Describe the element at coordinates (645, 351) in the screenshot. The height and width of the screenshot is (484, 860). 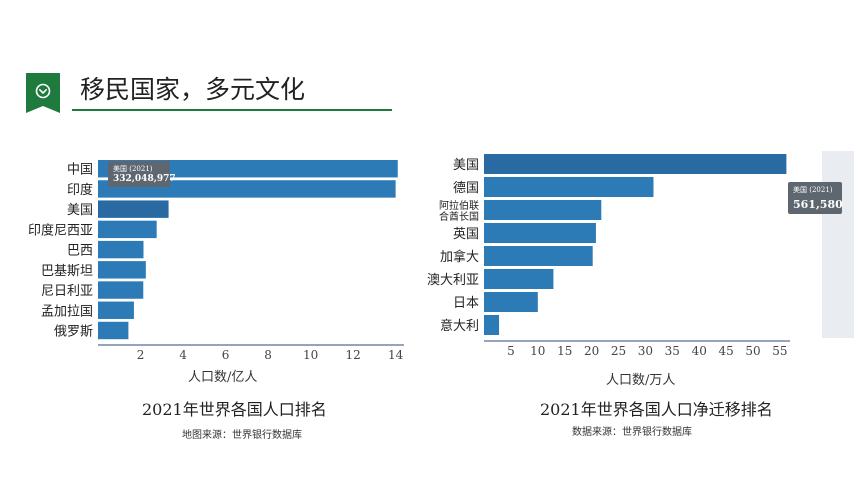
I see `x-tick-label: 30` at that location.